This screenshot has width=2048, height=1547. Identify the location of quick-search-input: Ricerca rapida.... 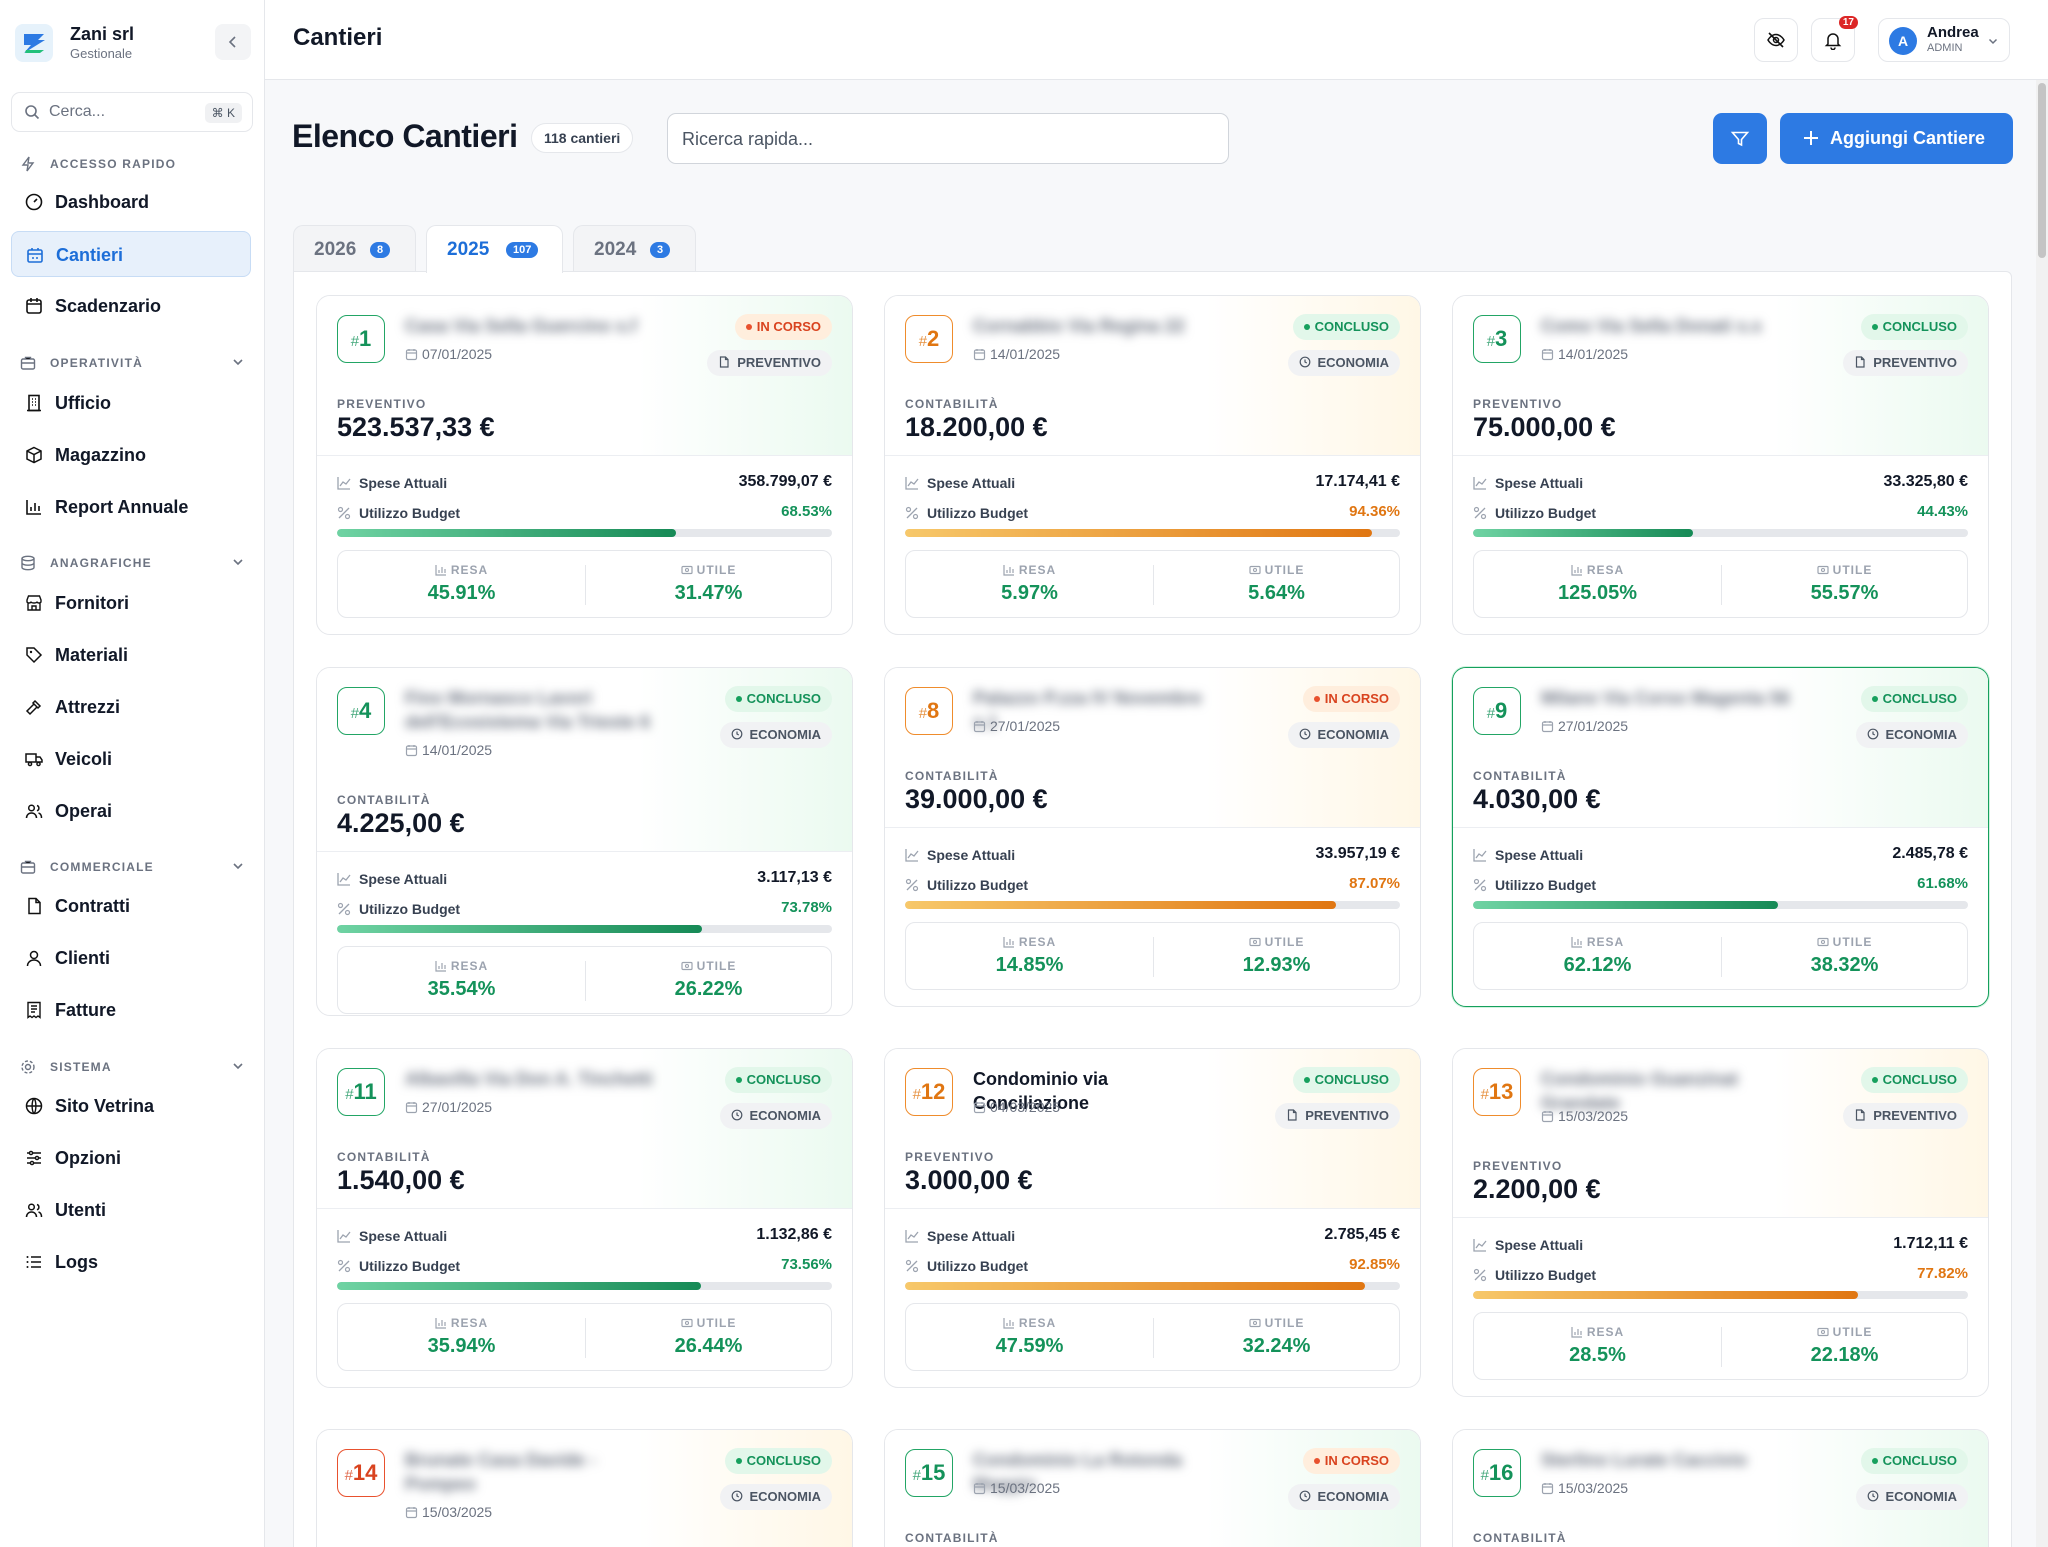
(948, 138).